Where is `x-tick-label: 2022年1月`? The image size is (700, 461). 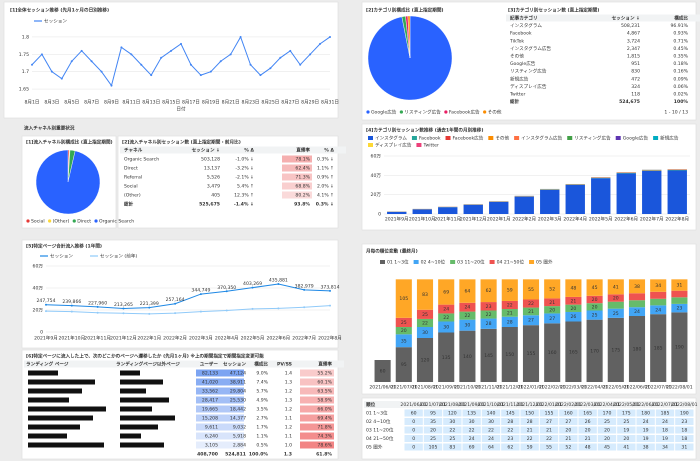 x-tick-label: 2022年1月 is located at coordinates (499, 219).